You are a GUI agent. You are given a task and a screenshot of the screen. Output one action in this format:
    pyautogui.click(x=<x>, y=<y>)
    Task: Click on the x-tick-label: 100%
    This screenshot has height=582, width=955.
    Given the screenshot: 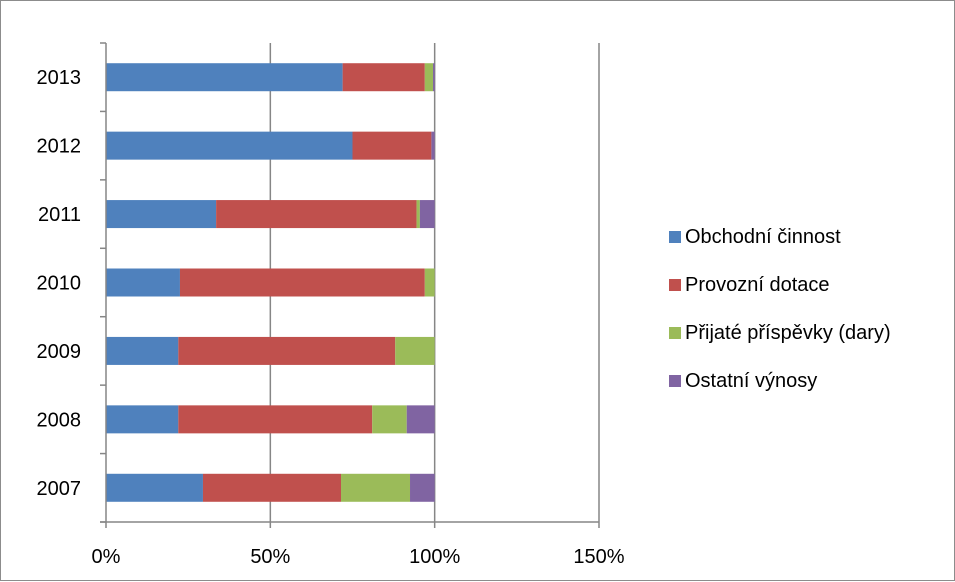 What is the action you would take?
    pyautogui.click(x=434, y=557)
    